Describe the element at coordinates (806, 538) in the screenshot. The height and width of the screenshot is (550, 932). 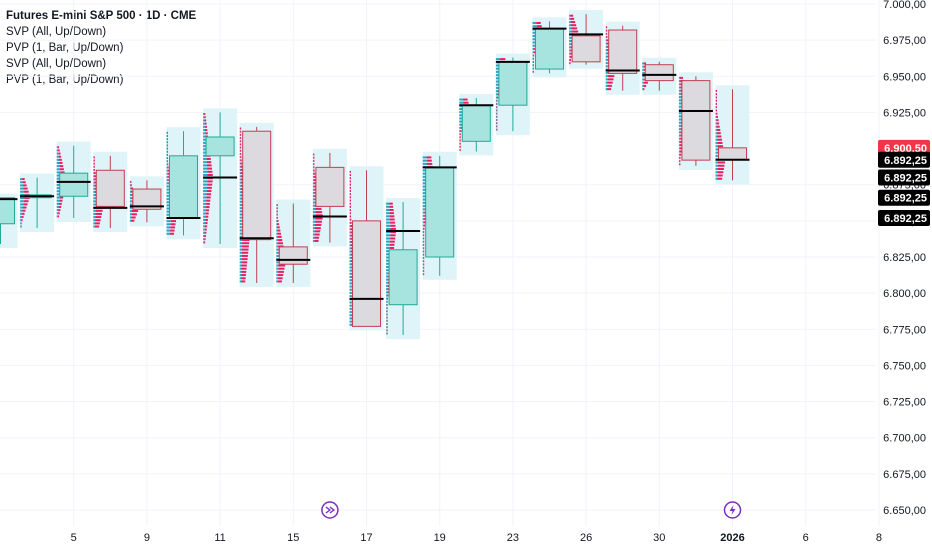
I see `time-tick-label: 6` at that location.